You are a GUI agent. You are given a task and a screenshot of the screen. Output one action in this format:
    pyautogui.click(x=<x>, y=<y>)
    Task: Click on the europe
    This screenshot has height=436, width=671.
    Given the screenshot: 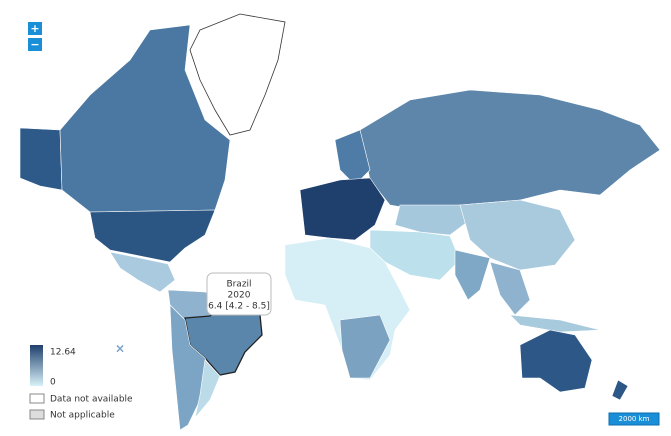 What is the action you would take?
    pyautogui.click(x=342, y=209)
    